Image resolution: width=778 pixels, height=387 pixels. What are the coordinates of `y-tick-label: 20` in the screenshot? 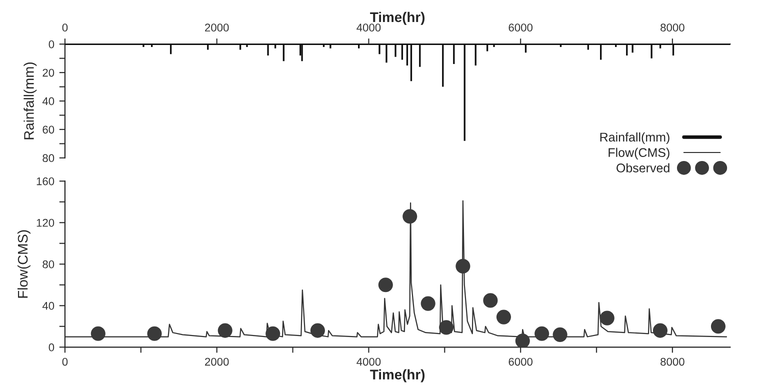 It's located at (48, 72).